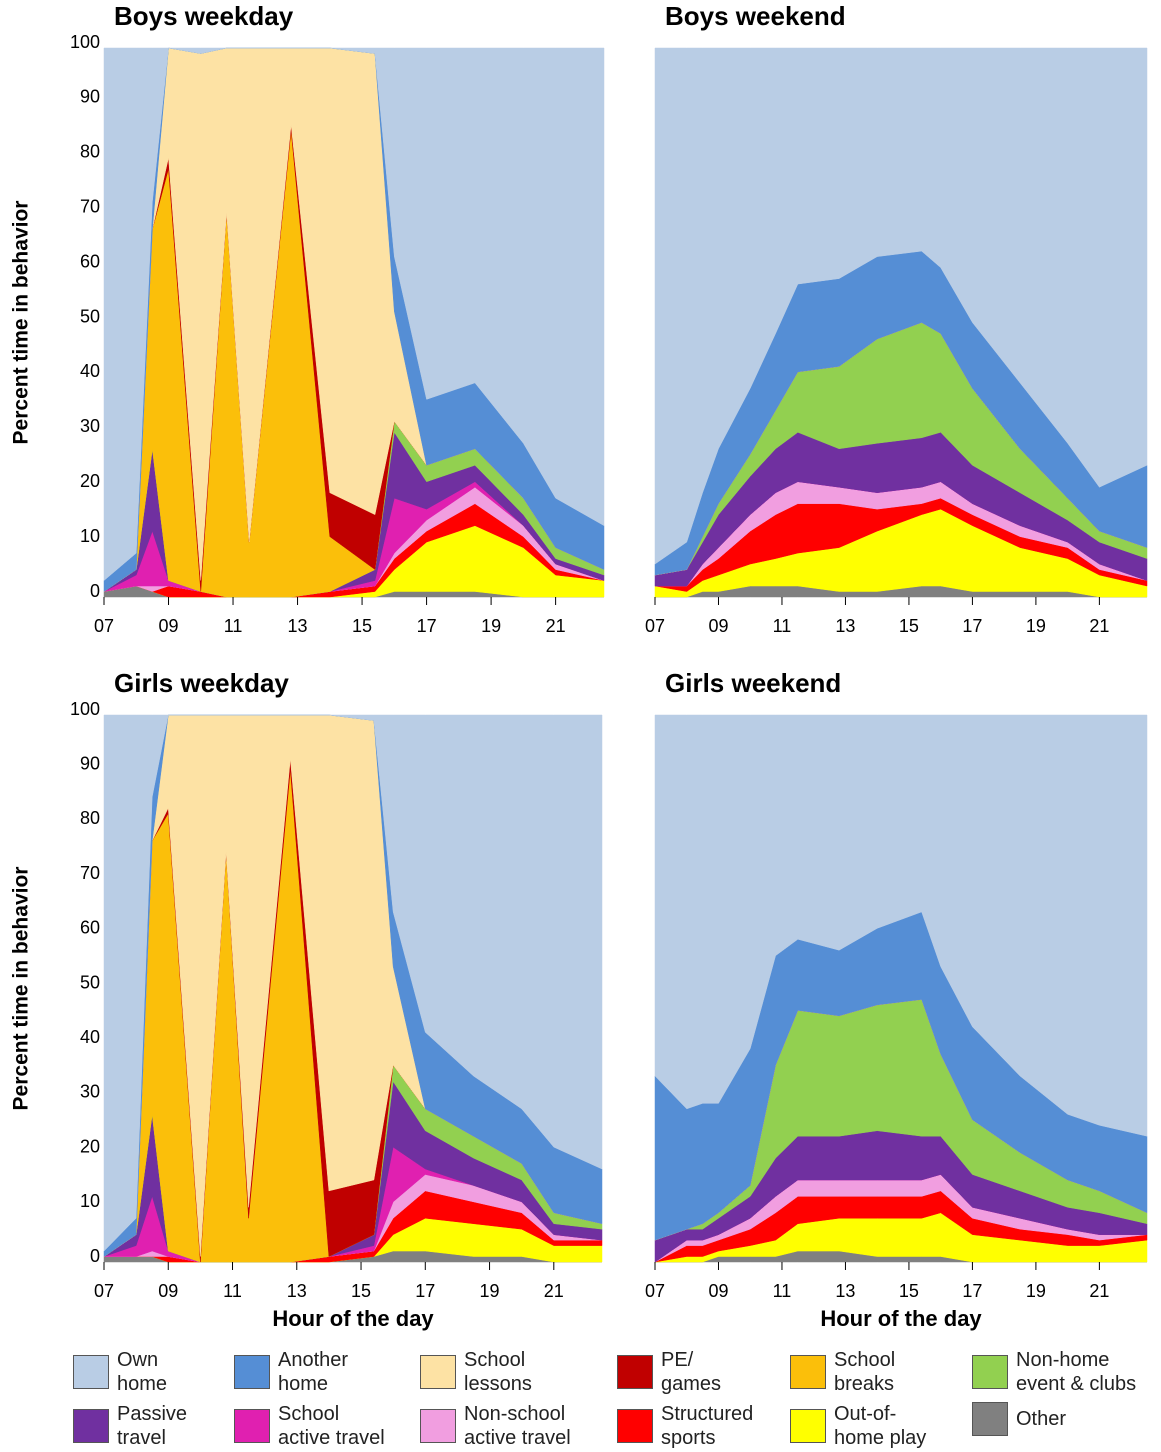 Image resolution: width=1161 pixels, height=1452 pixels. Describe the element at coordinates (880, 1426) in the screenshot. I see `legend-label: Out-of- home play` at that location.